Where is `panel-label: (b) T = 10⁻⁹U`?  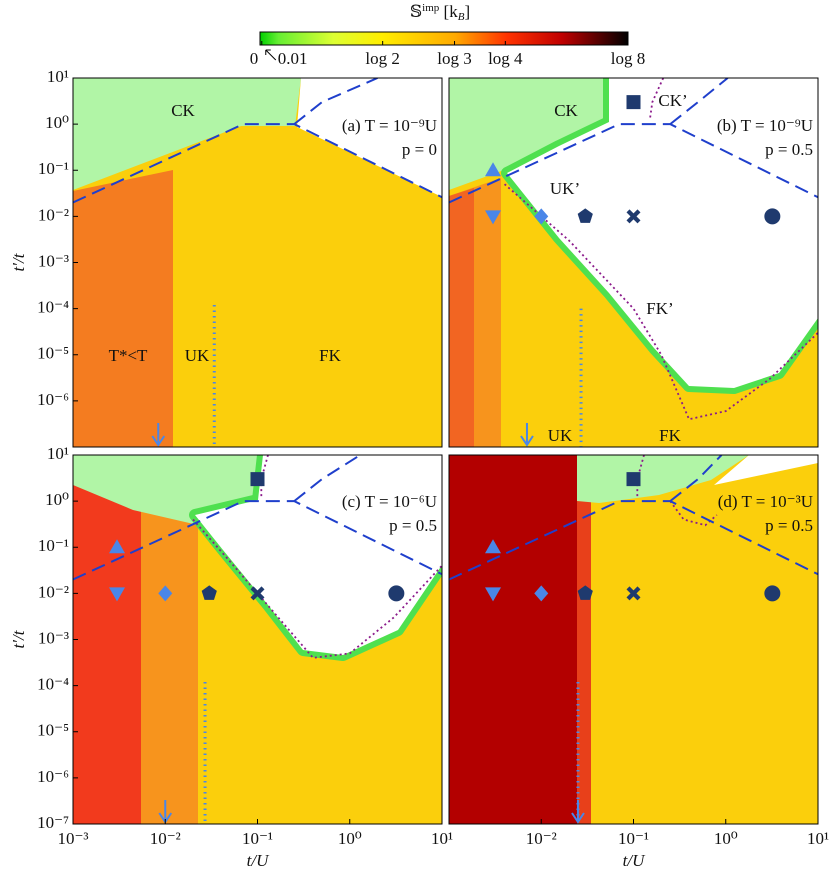 panel-label: (b) T = 10⁻⁹U is located at coordinates (765, 125).